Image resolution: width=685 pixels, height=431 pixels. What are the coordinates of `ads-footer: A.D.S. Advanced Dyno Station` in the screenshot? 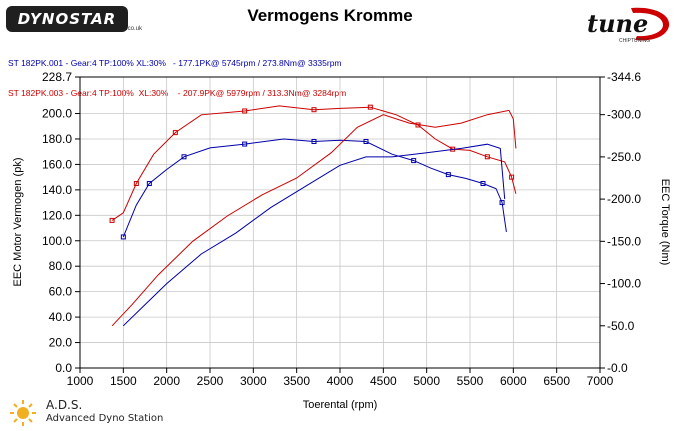 It's located at (108, 413).